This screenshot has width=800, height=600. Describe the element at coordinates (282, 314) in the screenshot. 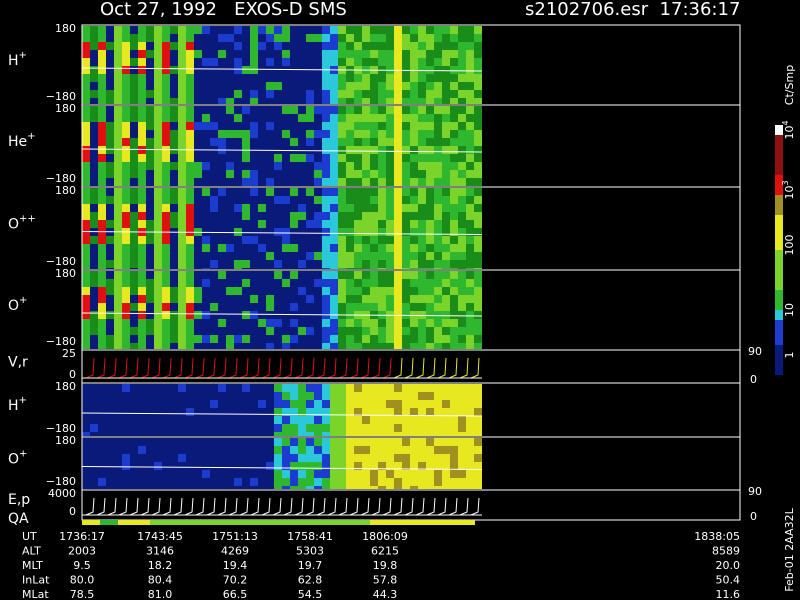

I see `trace-line` at that location.